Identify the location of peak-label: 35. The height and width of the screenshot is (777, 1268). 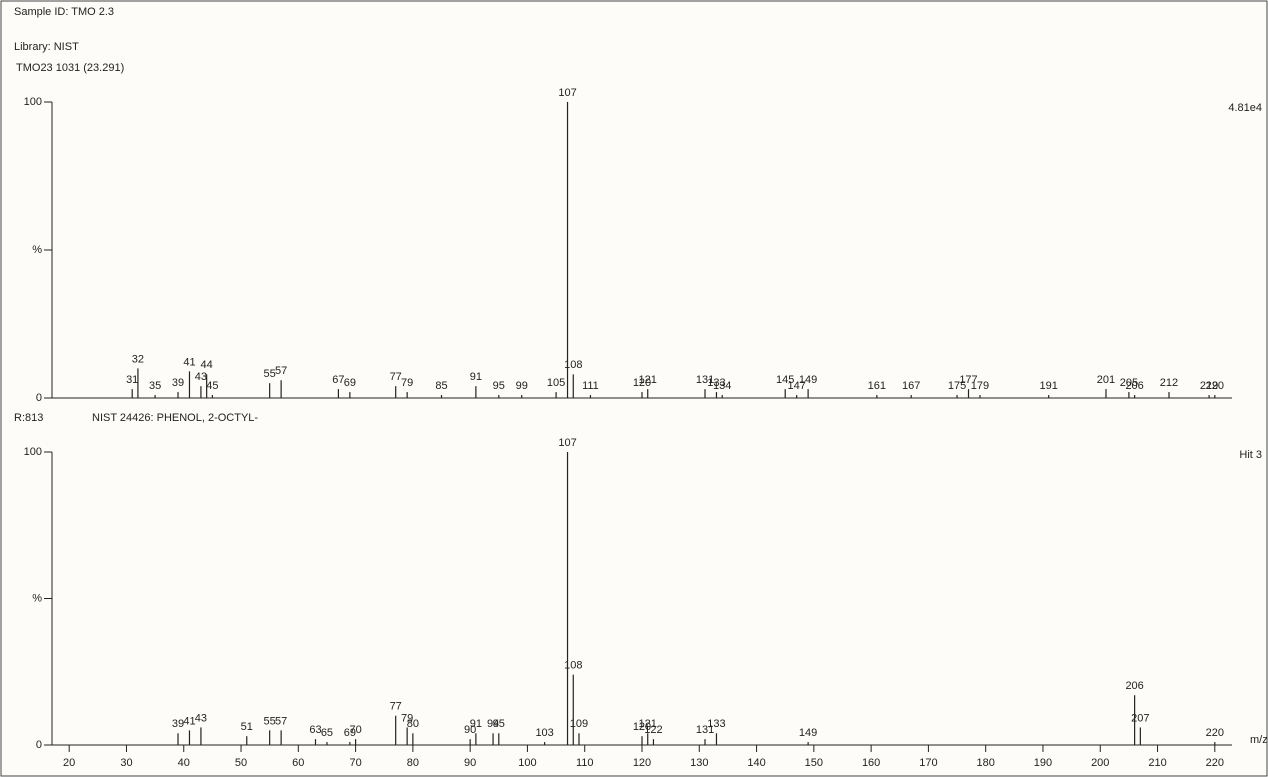
(155, 386).